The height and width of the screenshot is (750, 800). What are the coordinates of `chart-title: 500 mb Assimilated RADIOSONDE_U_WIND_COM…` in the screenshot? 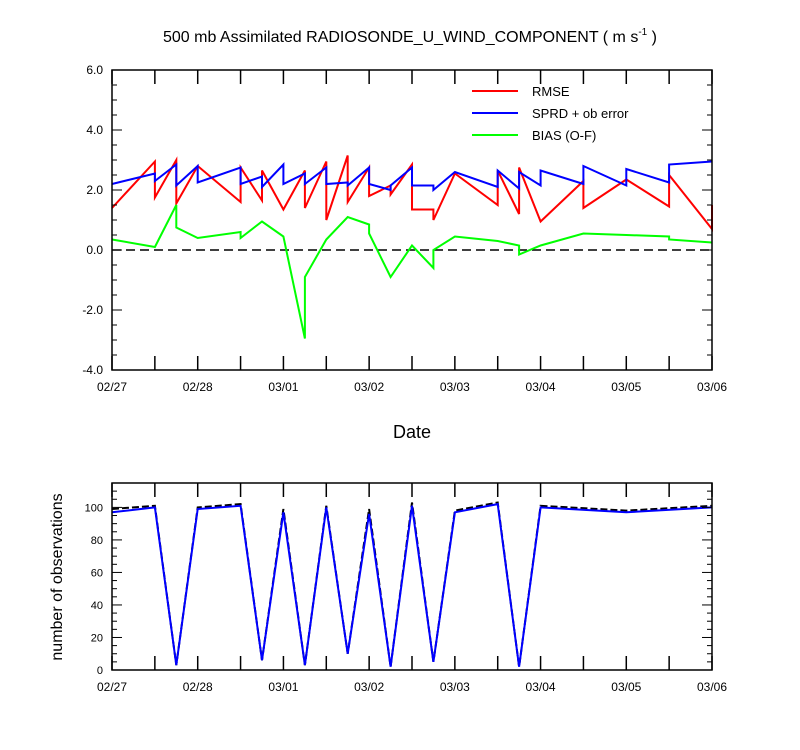 It's located at (410, 36).